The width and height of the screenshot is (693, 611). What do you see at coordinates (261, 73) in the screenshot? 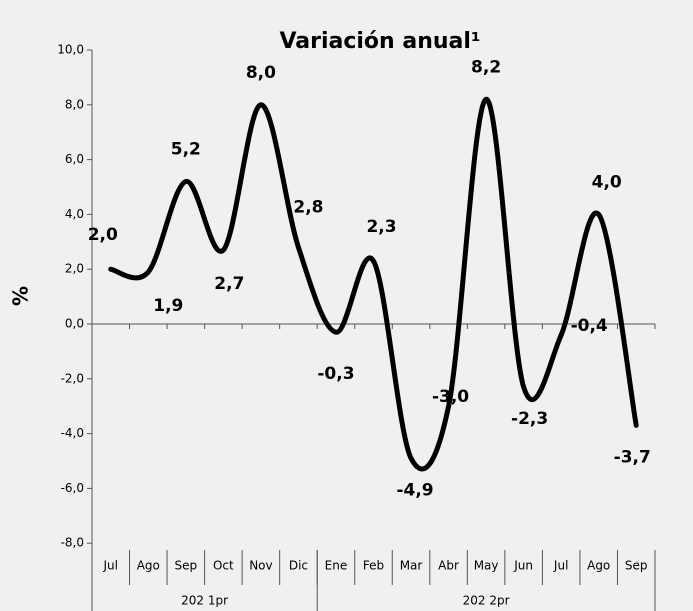
I see `data-label: 8,0` at bounding box center [261, 73].